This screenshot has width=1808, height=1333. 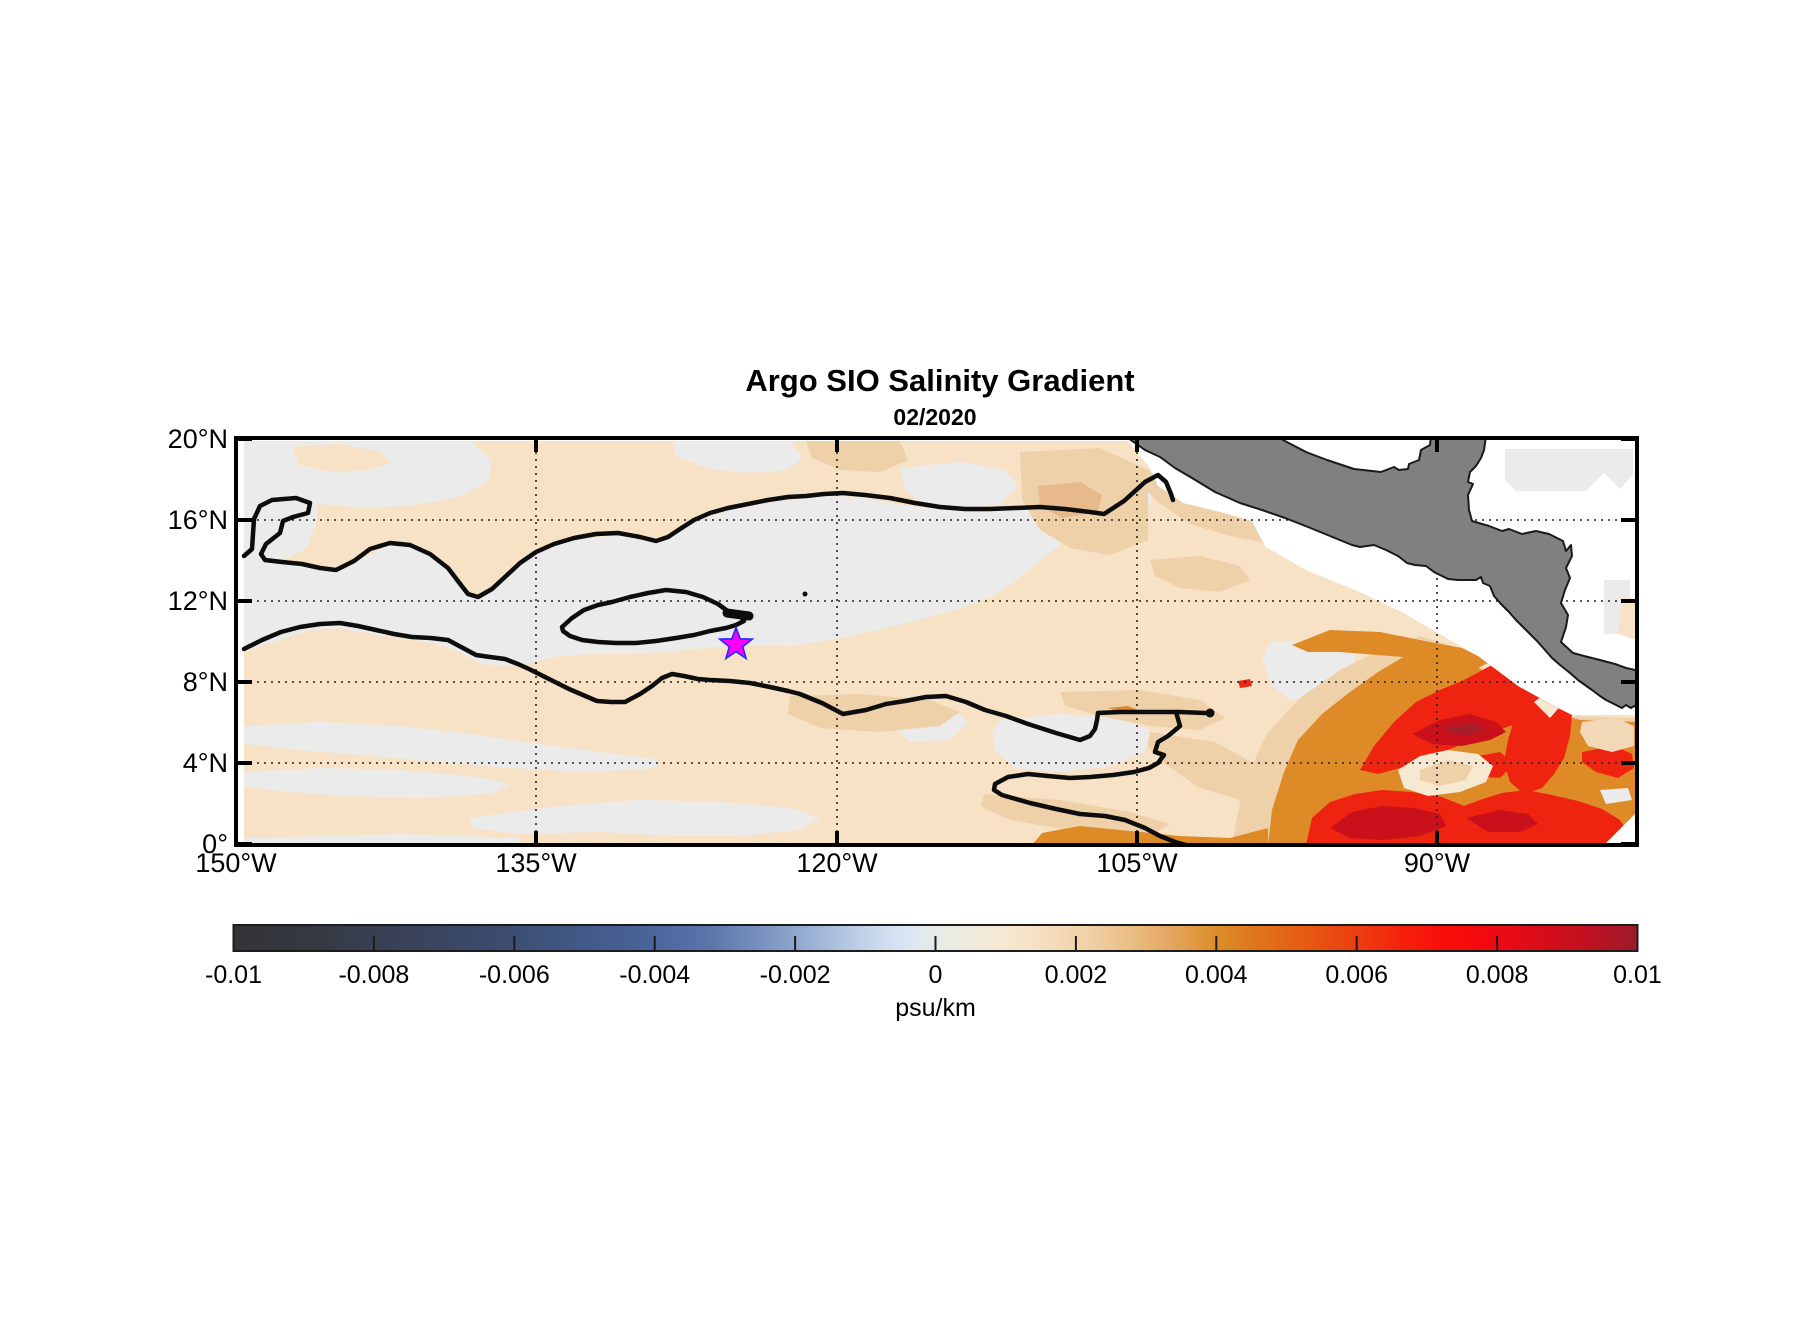 What do you see at coordinates (935, 1008) in the screenshot?
I see `svg-text: psu/km` at bounding box center [935, 1008].